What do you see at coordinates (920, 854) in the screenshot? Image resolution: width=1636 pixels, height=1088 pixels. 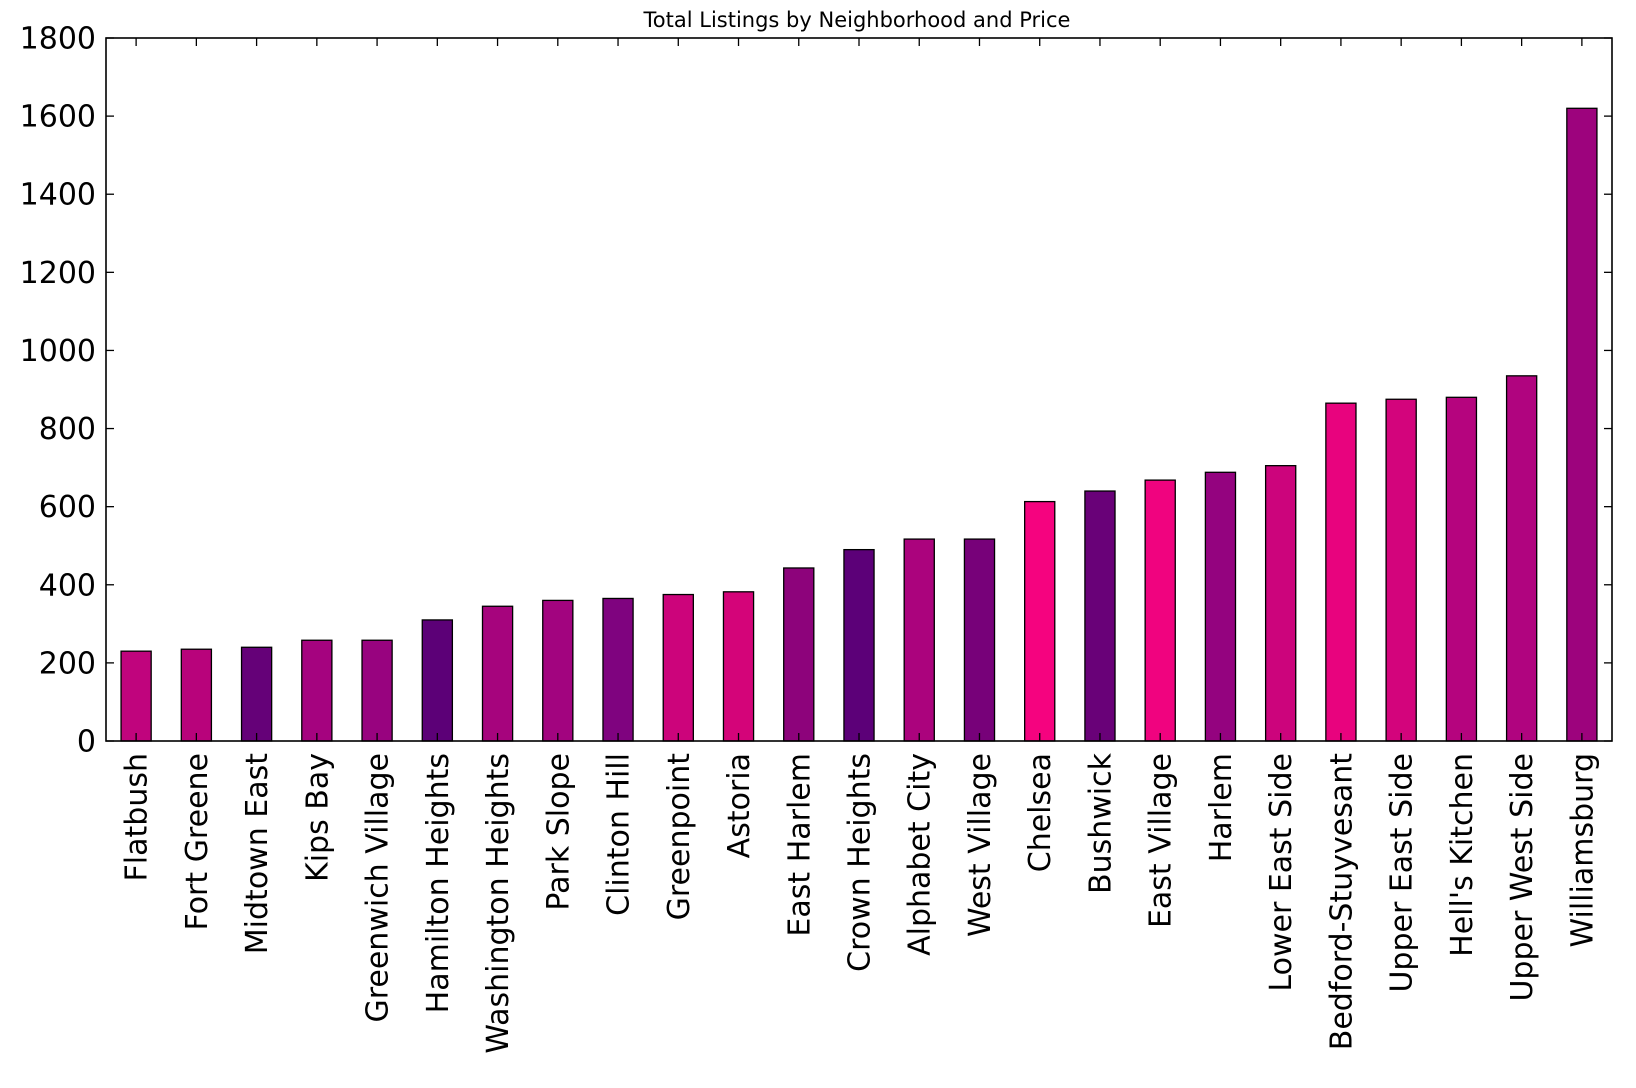 I see `x-tick-label: Alphabet City` at bounding box center [920, 854].